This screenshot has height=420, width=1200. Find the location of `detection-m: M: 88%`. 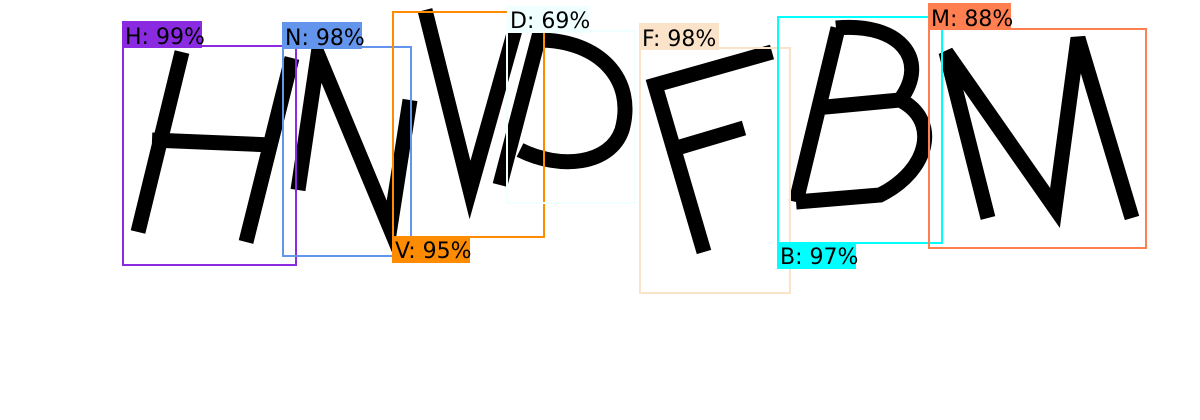

detection-m: M: 88% is located at coordinates (1037, 126).